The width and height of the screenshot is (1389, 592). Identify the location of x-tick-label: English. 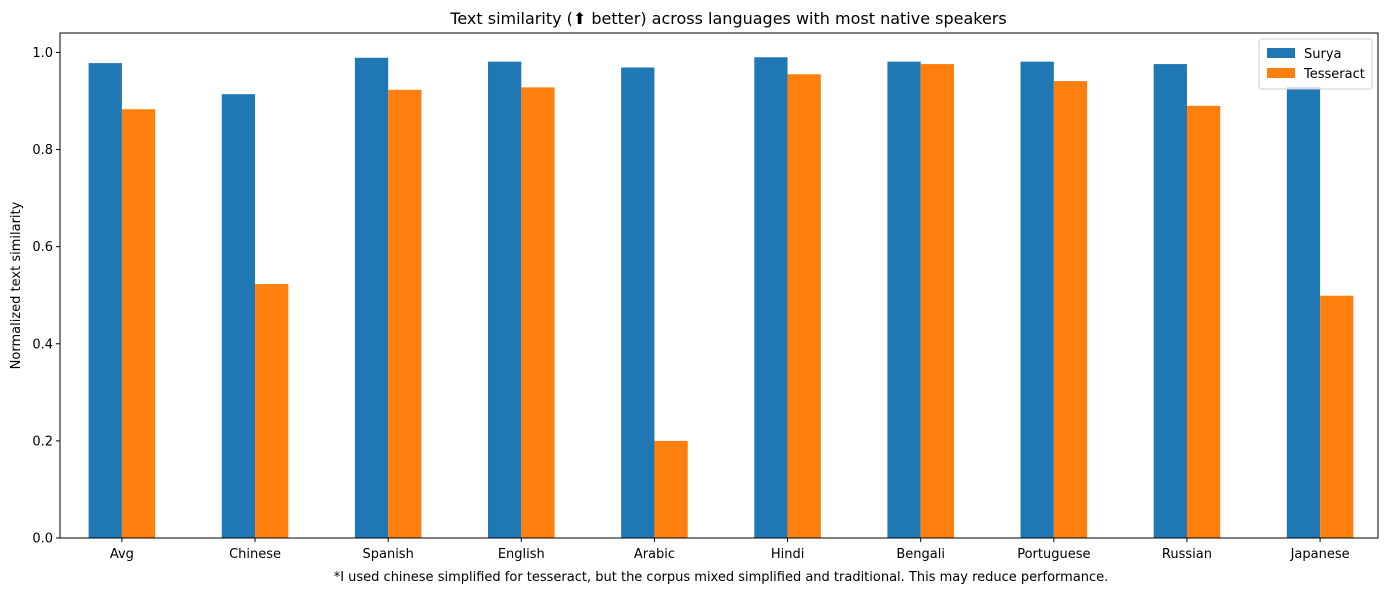
(521, 554).